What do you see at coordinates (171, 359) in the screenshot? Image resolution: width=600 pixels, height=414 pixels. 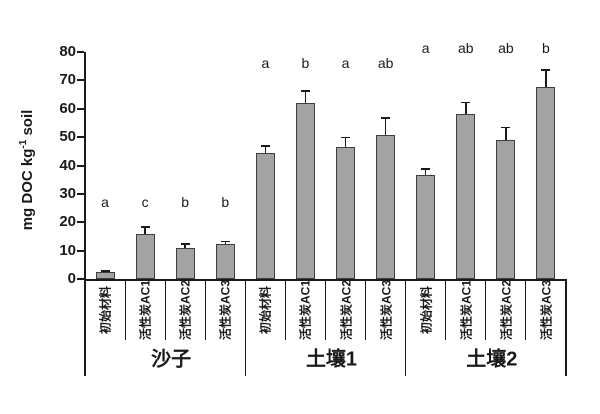 I see `group-label: 沙子` at bounding box center [171, 359].